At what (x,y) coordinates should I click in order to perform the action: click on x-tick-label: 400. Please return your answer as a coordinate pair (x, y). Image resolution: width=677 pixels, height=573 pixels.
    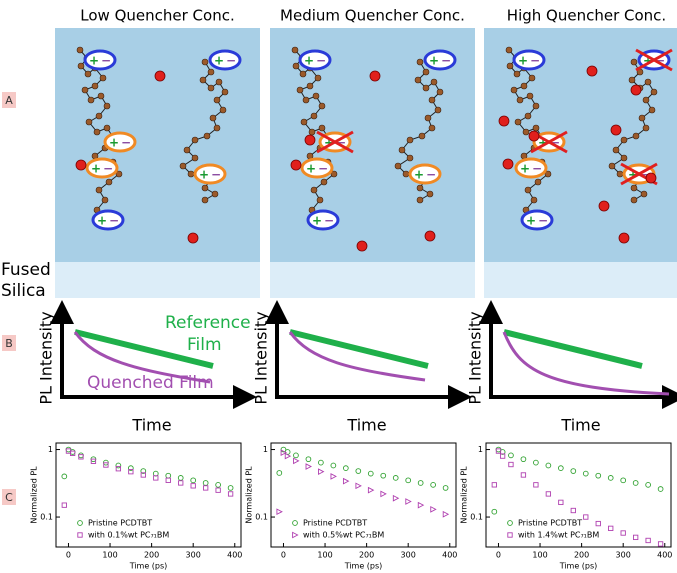
    Looking at the image, I should click on (664, 555).